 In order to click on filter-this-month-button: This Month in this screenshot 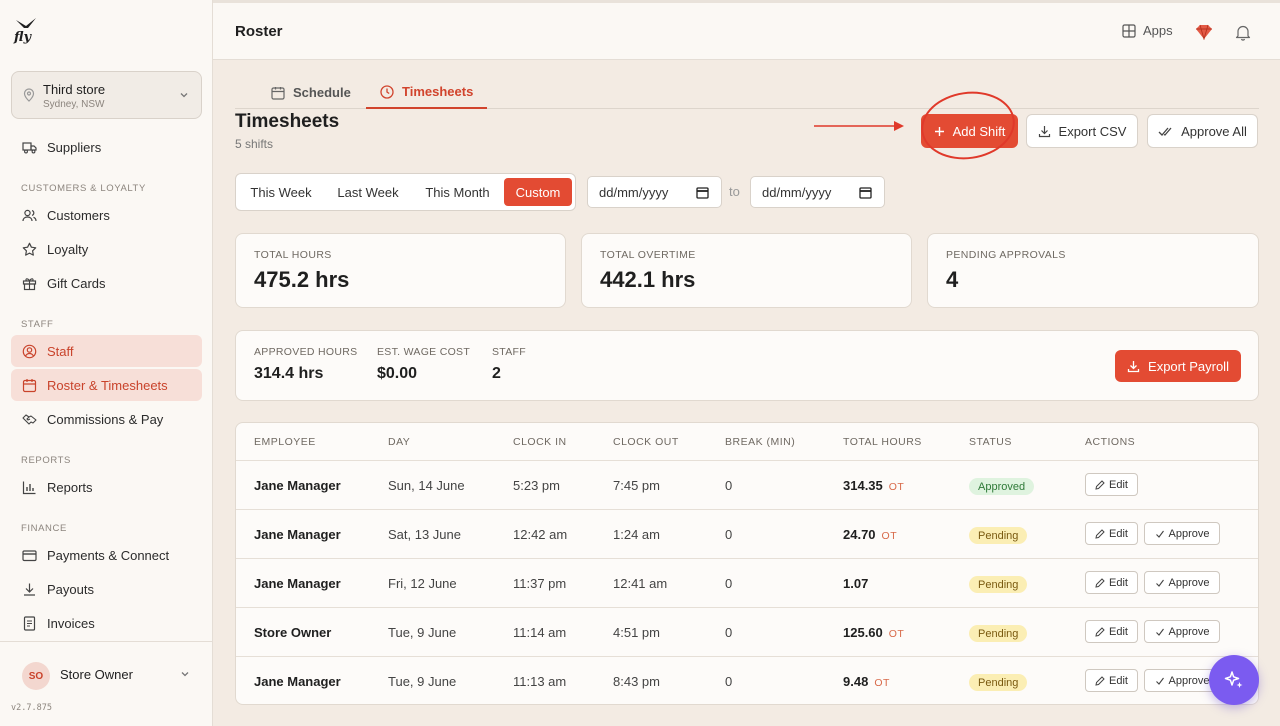, I will do `click(457, 192)`.